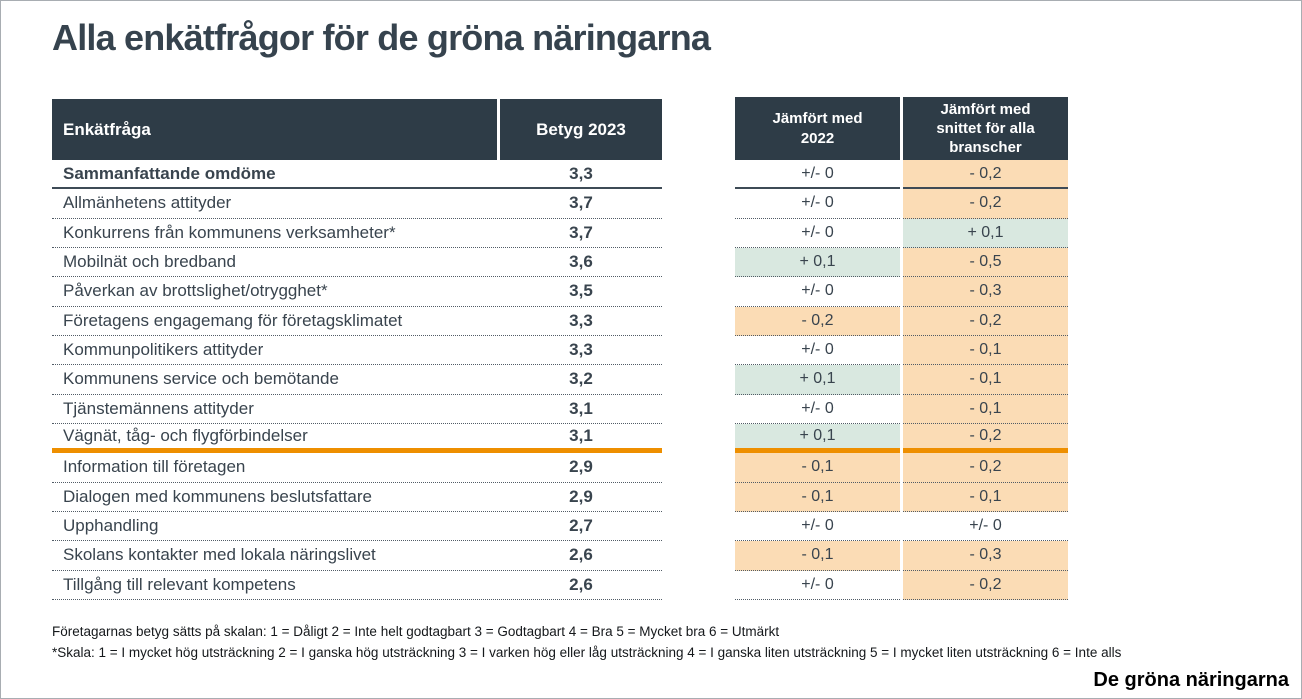 This screenshot has height=699, width=1302. What do you see at coordinates (901, 497) in the screenshot?
I see `comparison-row: - 0,1- 0,1` at bounding box center [901, 497].